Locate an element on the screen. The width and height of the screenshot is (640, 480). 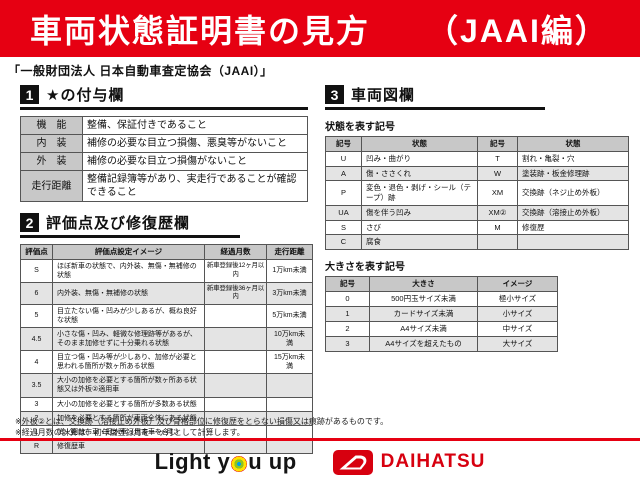
table-cell: 腐食 is located at coordinates (419, 242).